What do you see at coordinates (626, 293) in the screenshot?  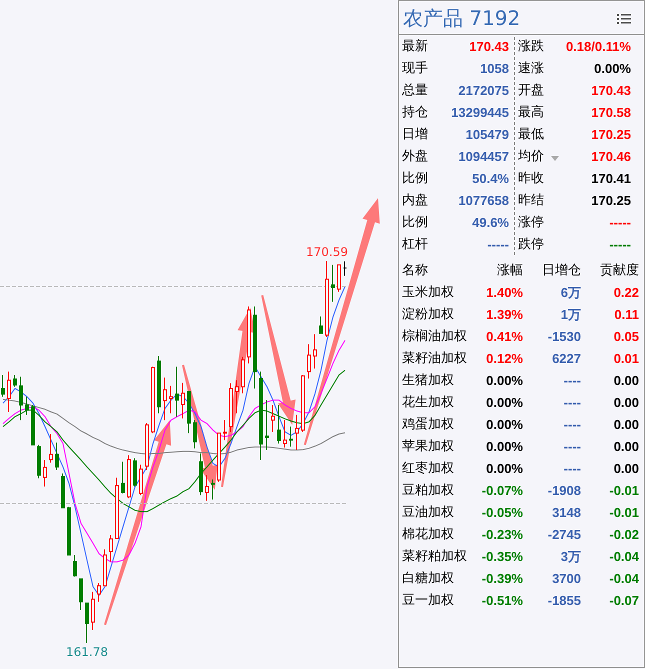 I see `text: 0.22` at bounding box center [626, 293].